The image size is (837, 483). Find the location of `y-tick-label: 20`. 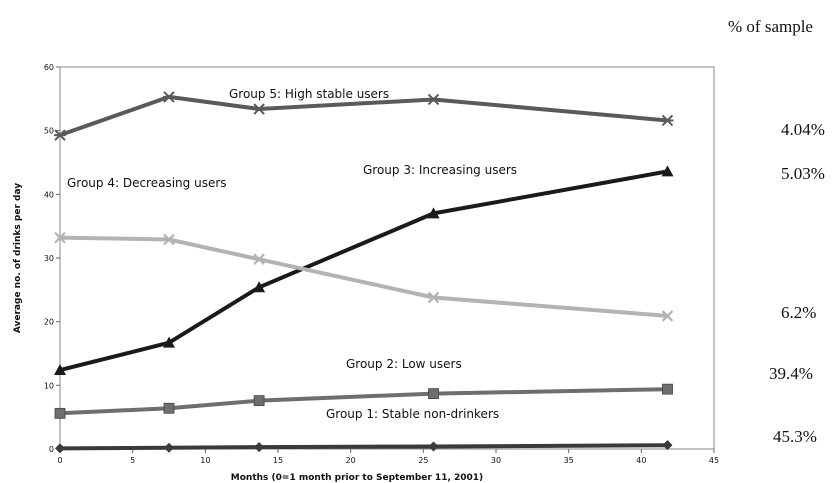

y-tick-label: 20 is located at coordinates (49, 322).